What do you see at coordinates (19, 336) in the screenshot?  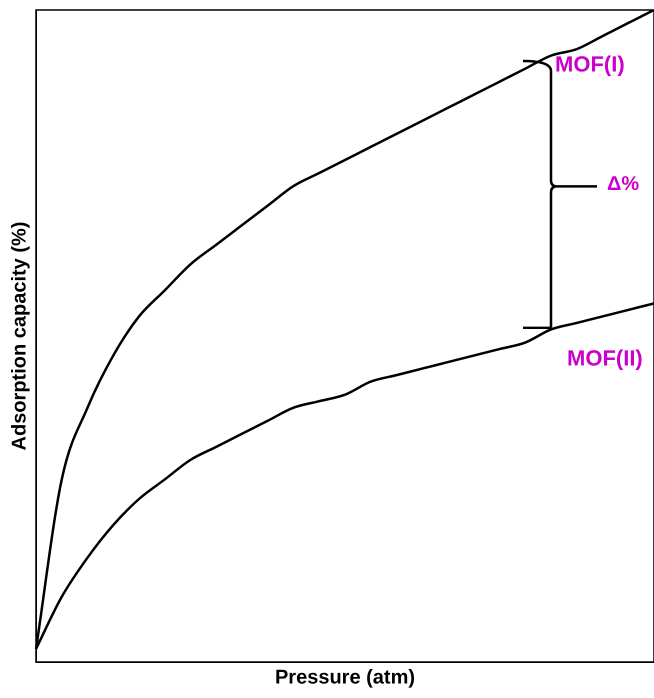 I see `y-axis-title: Adsorption capacity (%)` at bounding box center [19, 336].